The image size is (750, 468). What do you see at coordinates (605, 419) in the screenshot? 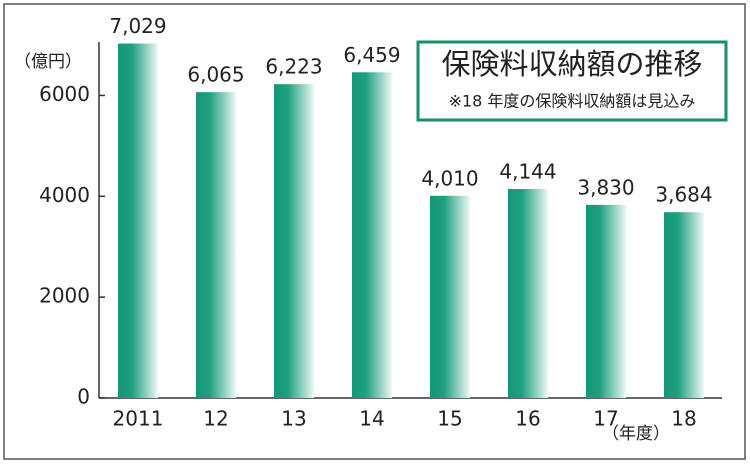
I see `x-tick-label: 17` at bounding box center [605, 419].